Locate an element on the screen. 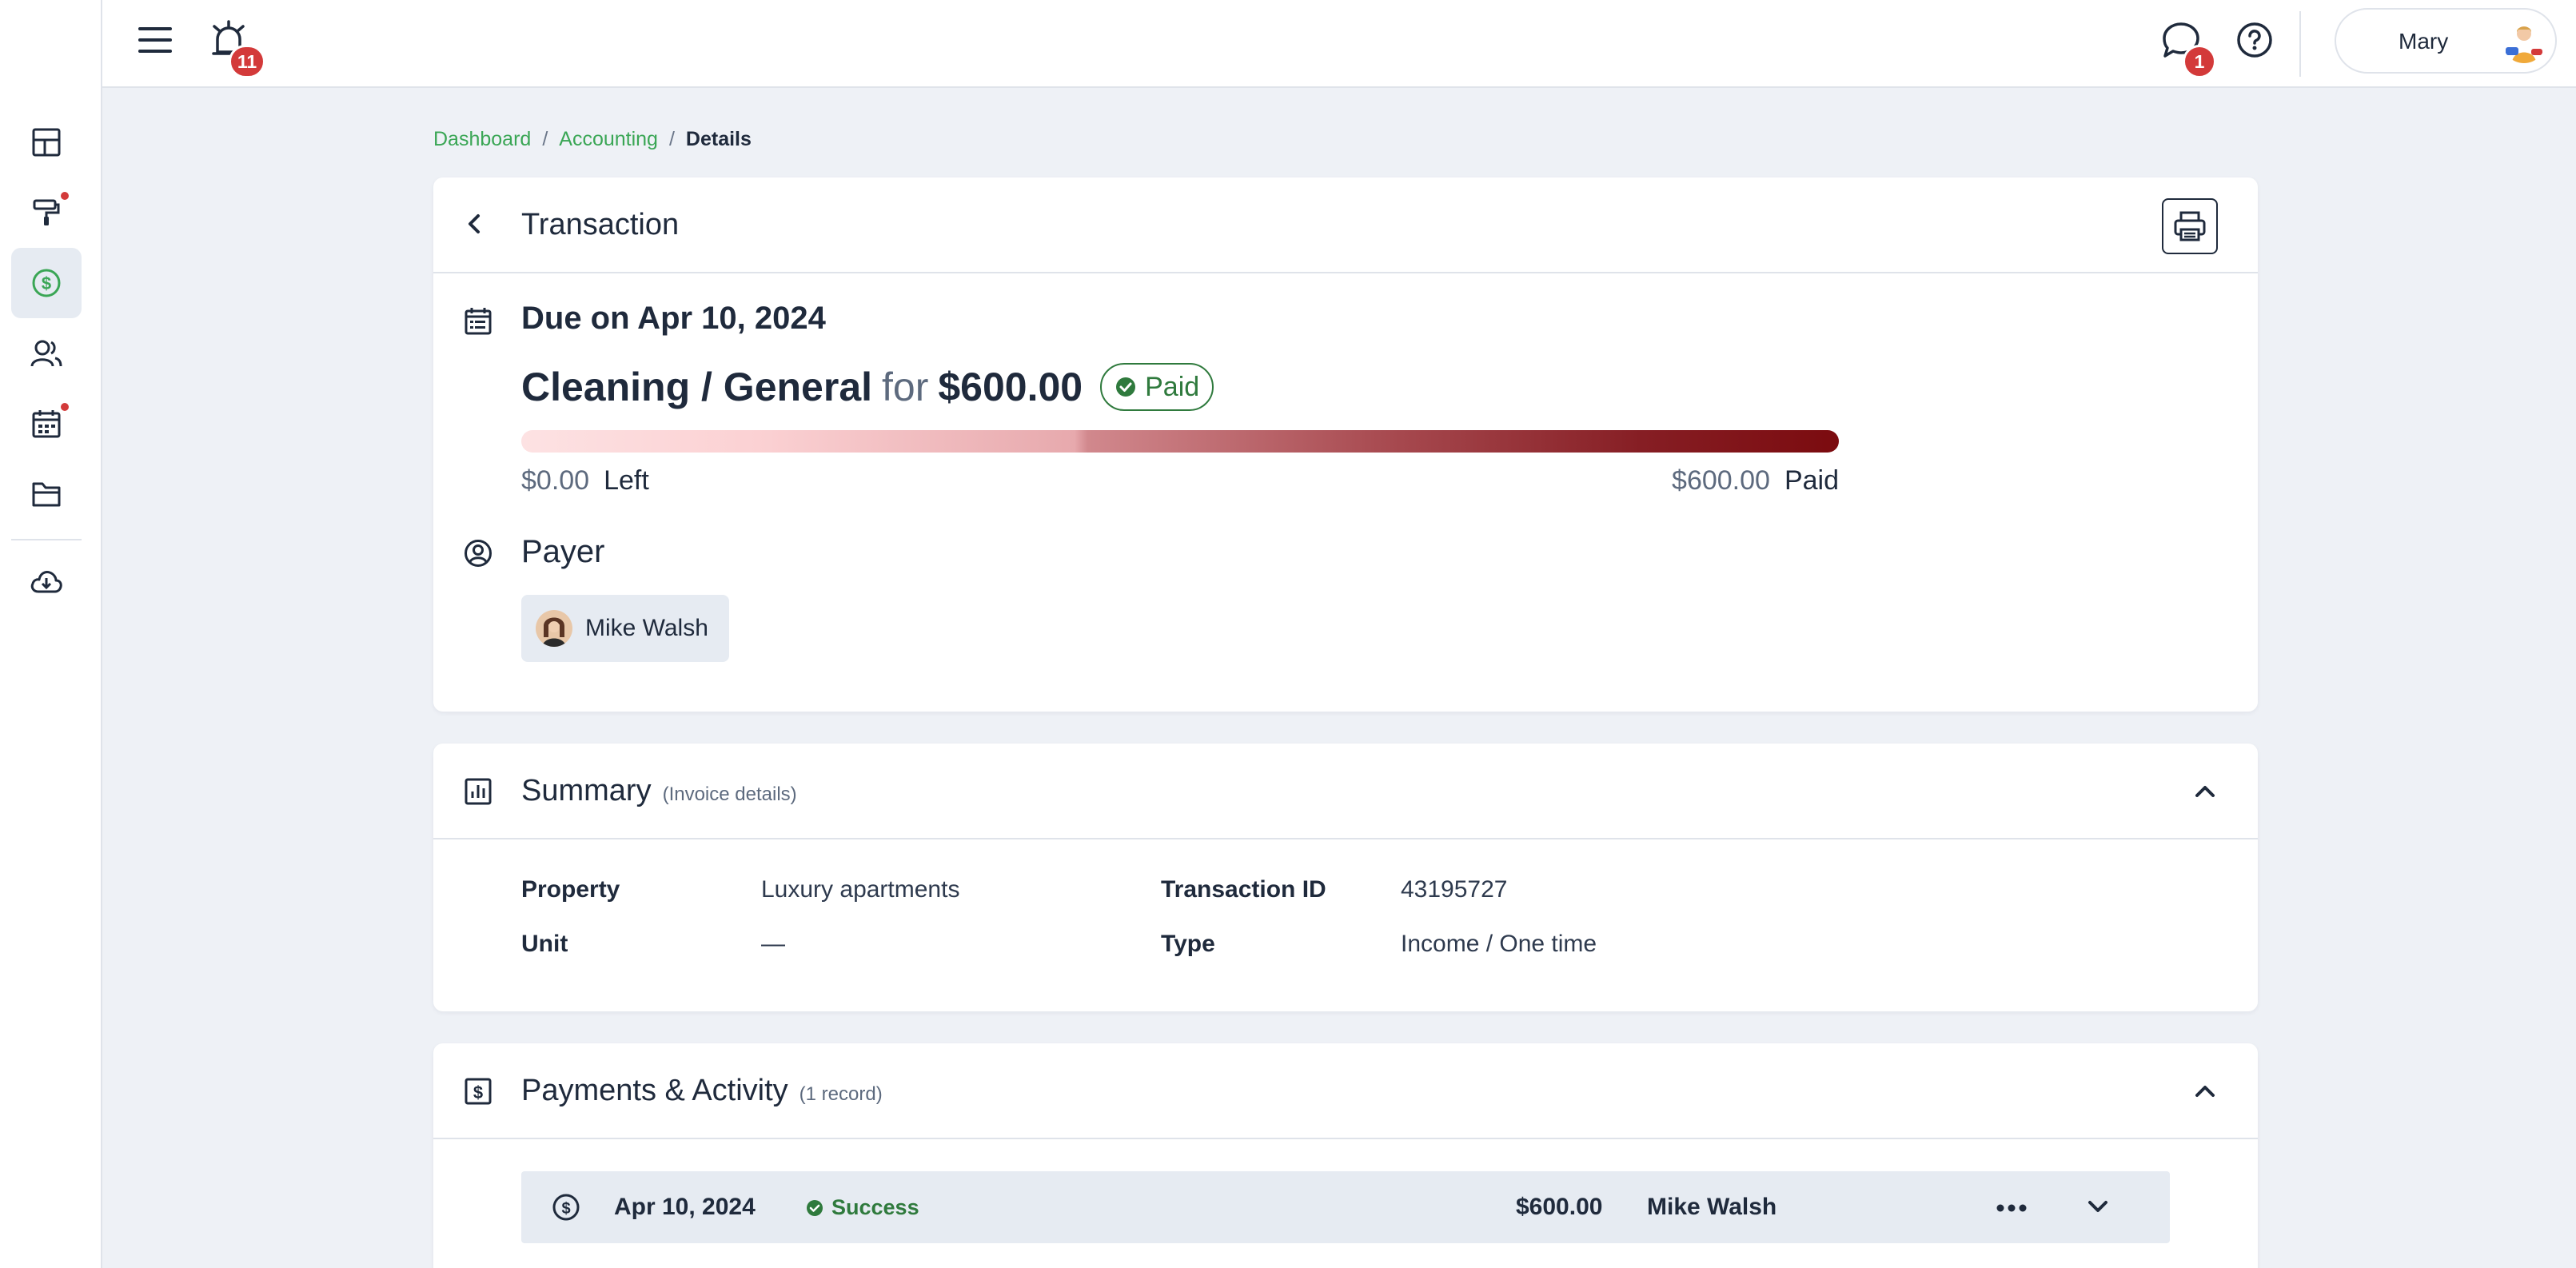 This screenshot has height=1268, width=2576. transaction-category: Cleaning / General is located at coordinates (697, 387).